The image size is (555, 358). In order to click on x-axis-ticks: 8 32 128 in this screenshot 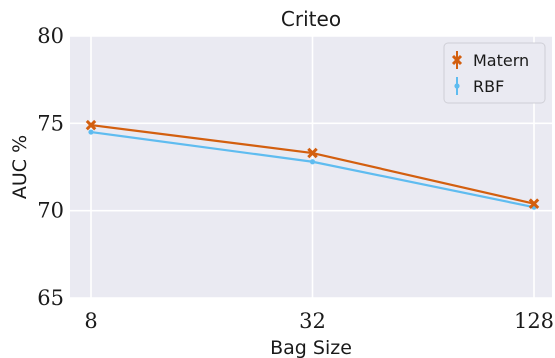, I will do `click(319, 321)`.